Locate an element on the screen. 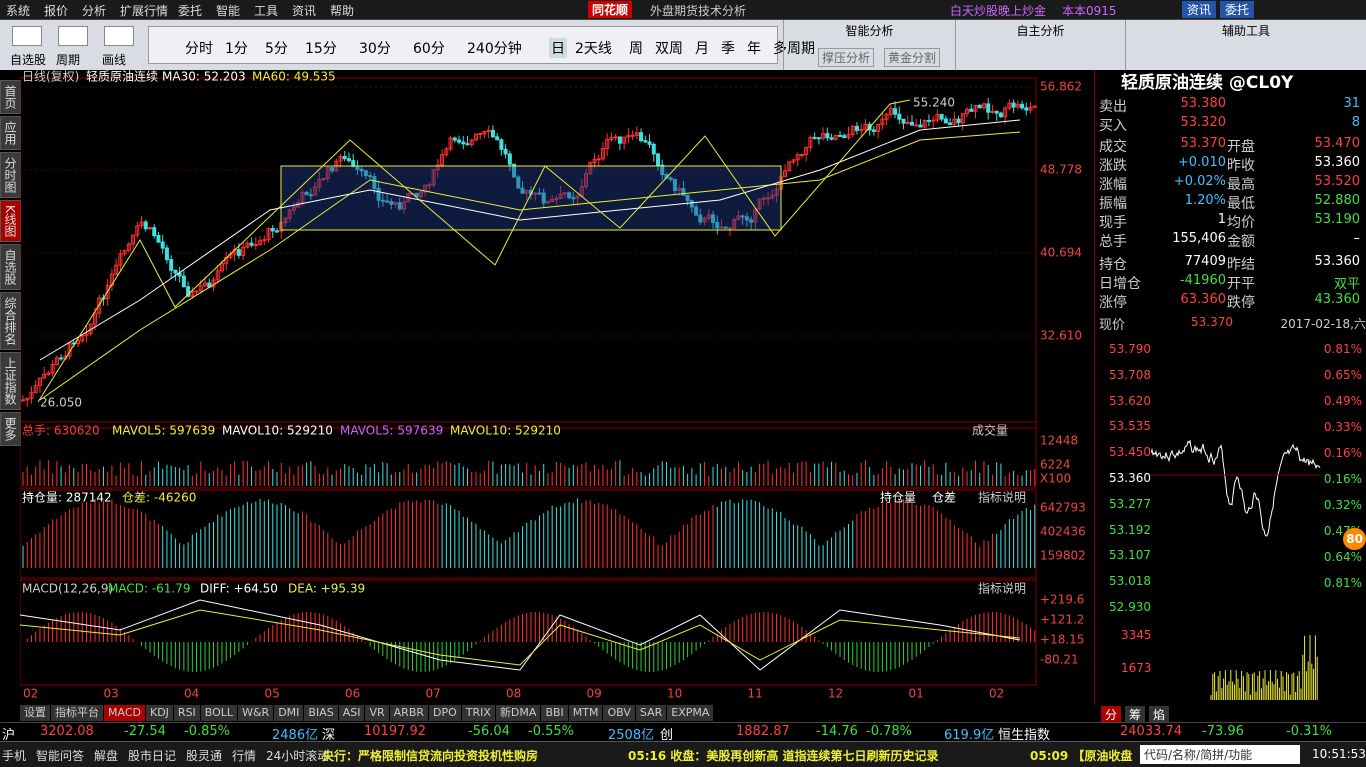  menu-item: 分析 is located at coordinates (94, 11).